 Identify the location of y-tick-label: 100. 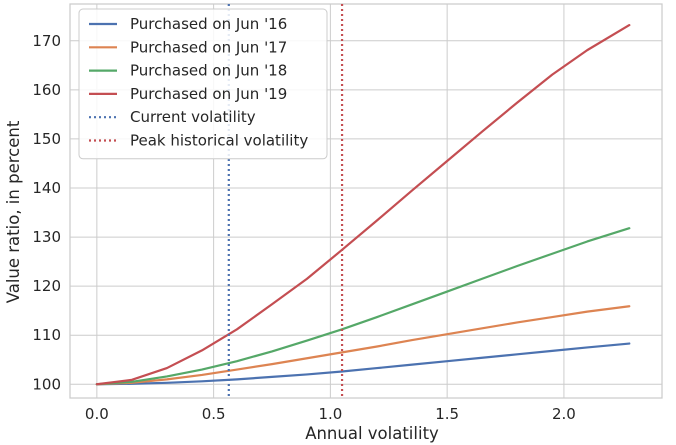
(46, 384).